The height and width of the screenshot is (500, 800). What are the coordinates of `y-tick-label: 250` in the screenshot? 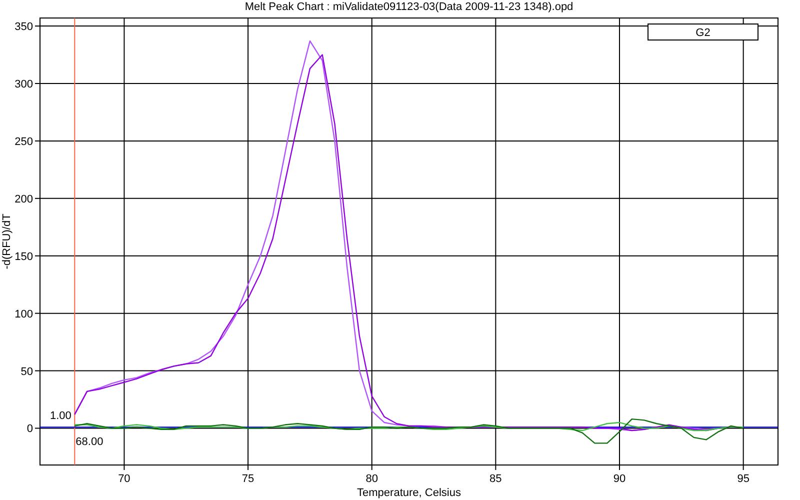 It's located at (23, 142).